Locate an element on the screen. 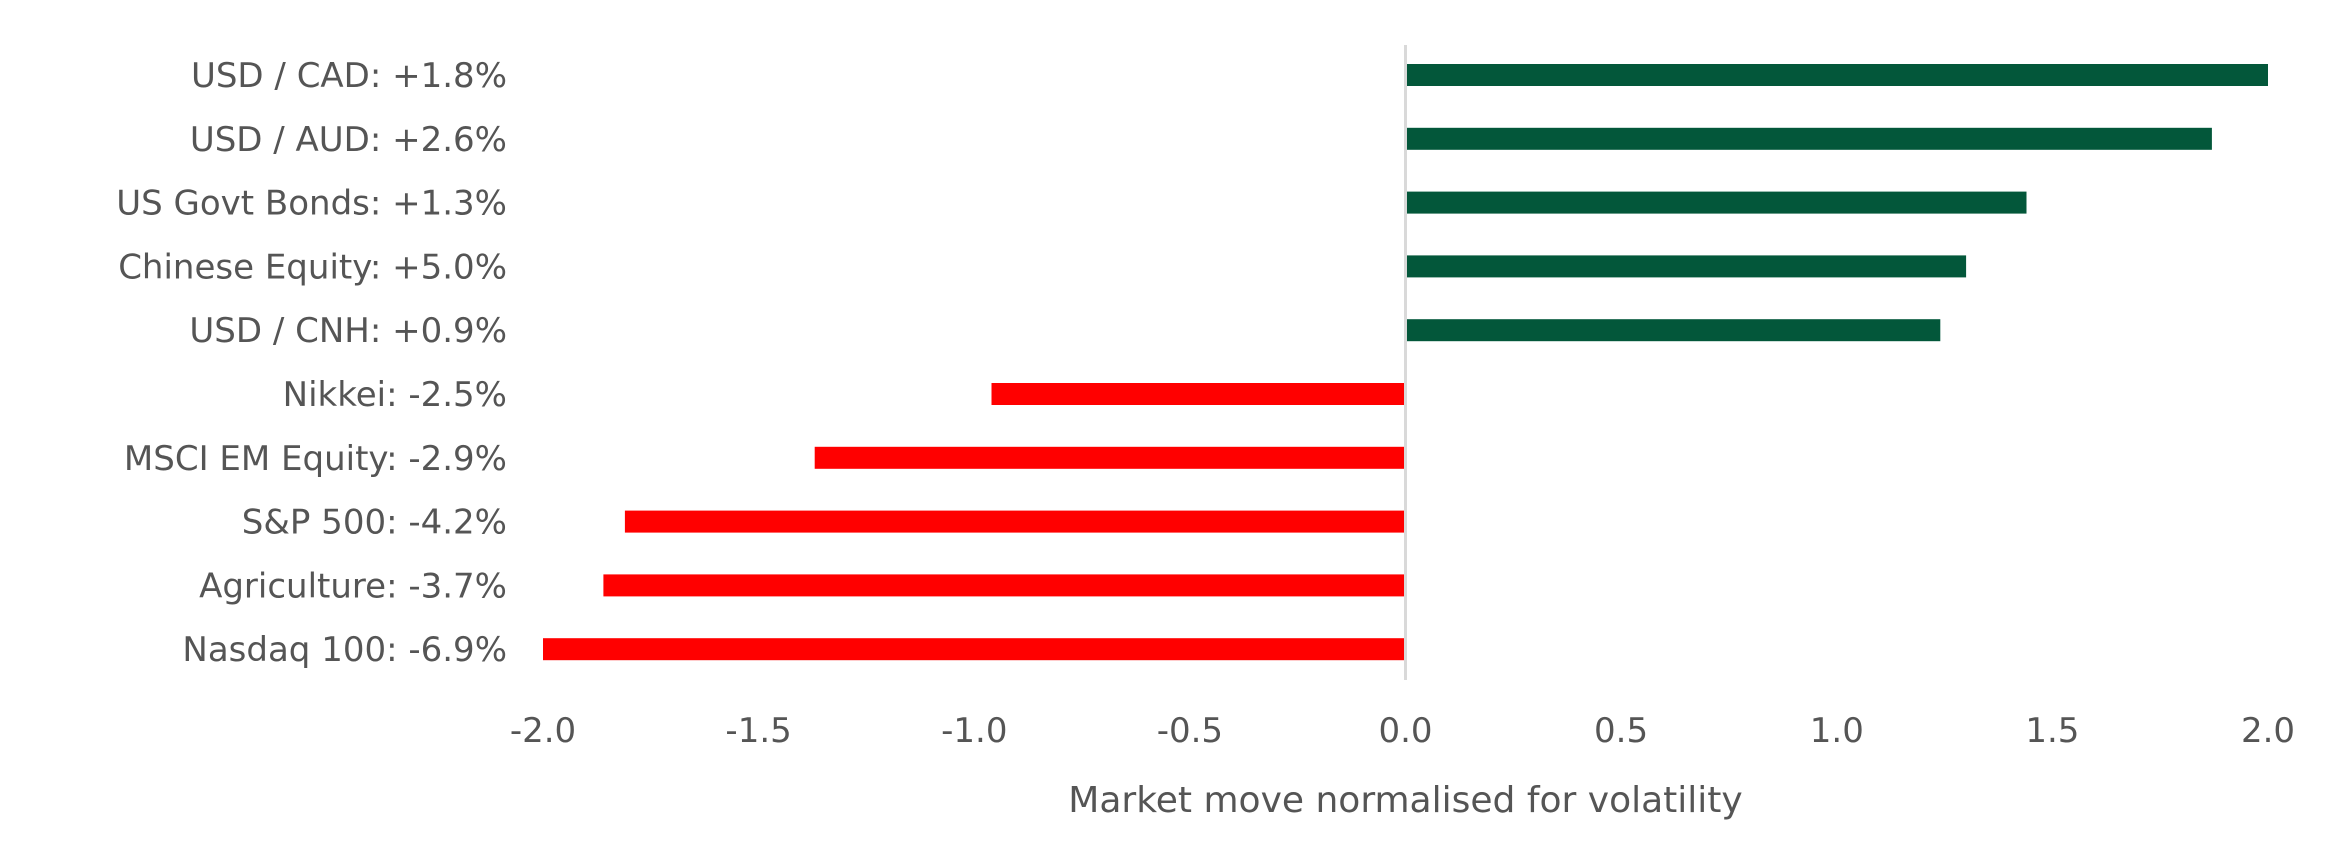  category-label: Nikkei: -2.5% is located at coordinates (395, 395).